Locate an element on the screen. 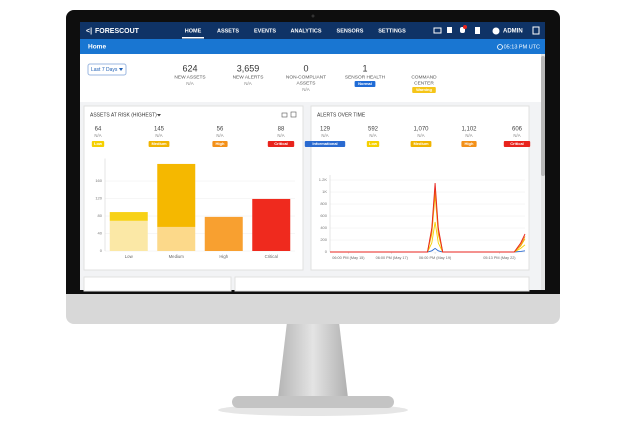 The width and height of the screenshot is (628, 434). x-tick-label: 05:13 PM (May 22) is located at coordinates (499, 258).